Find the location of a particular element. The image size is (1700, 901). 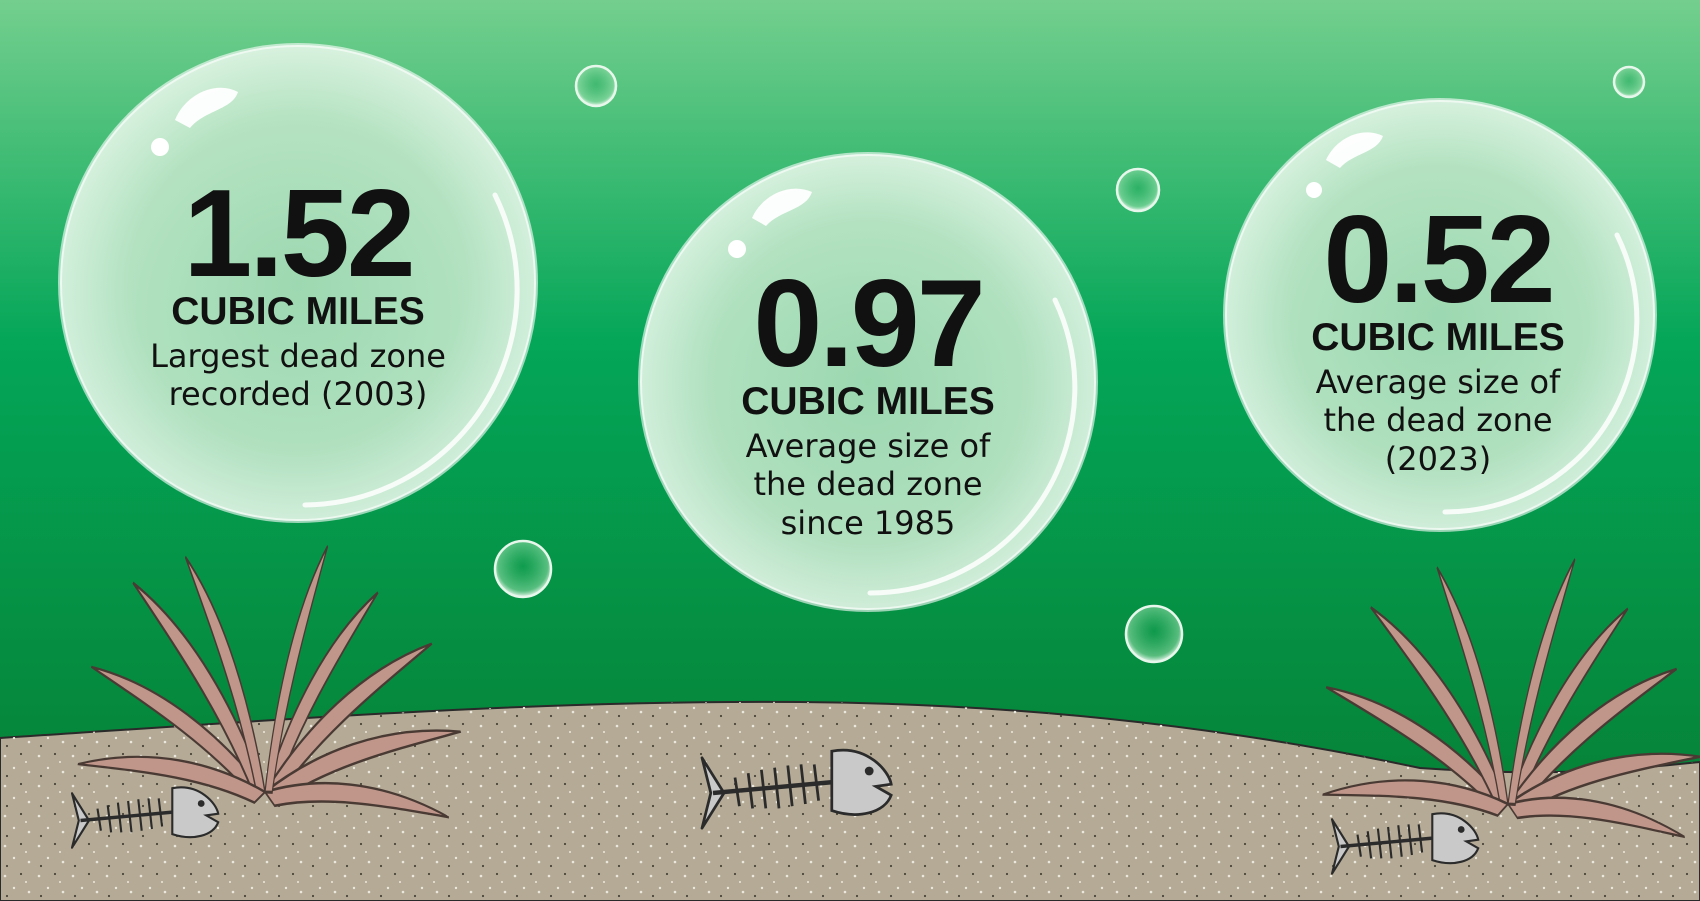

stat-description: Largest dead zone recorded (2003) is located at coordinates (298, 375).